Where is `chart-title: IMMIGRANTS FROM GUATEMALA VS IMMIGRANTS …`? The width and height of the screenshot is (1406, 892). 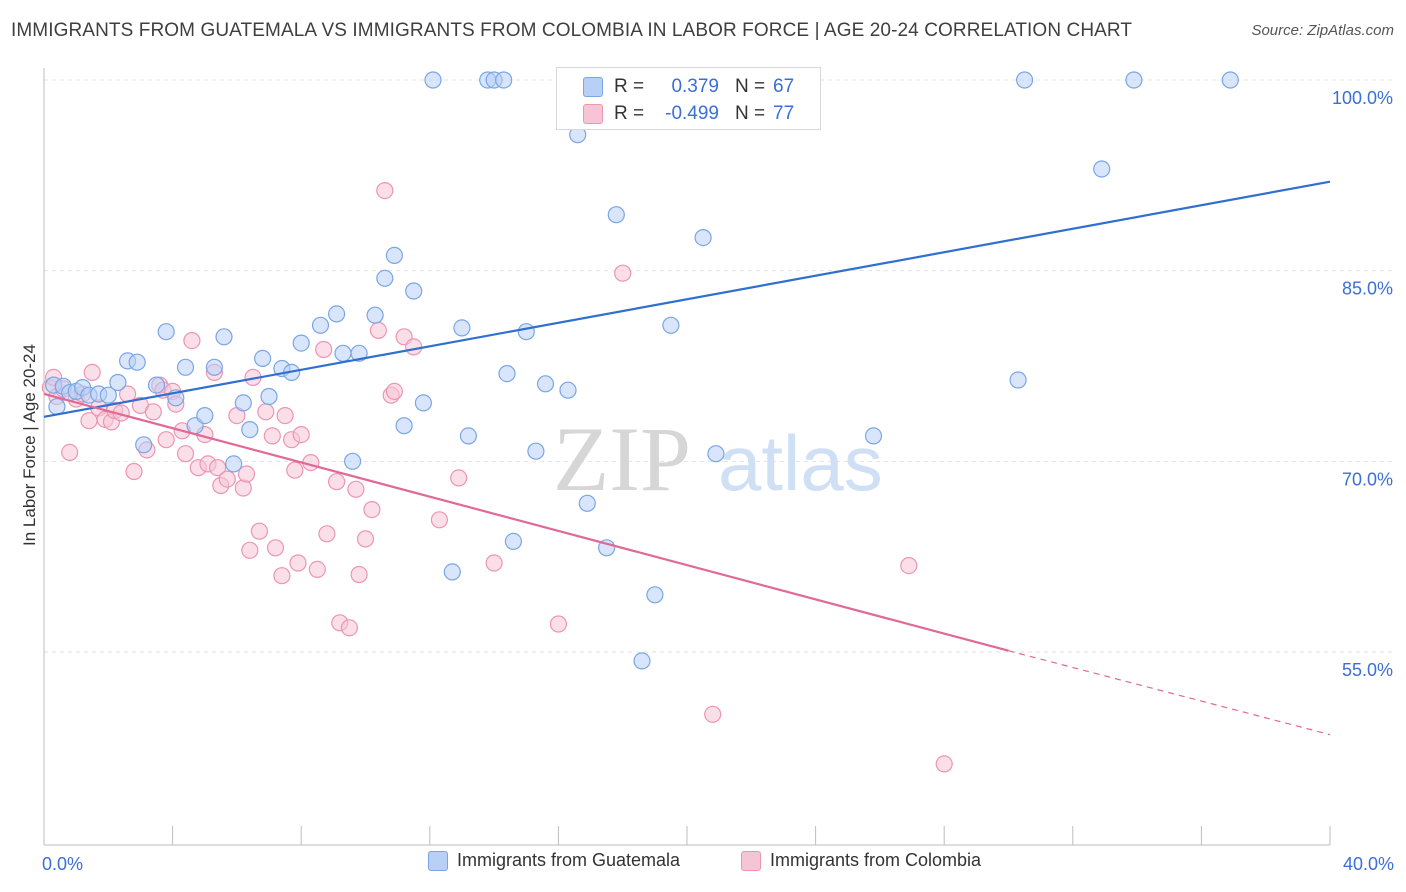 chart-title: IMMIGRANTS FROM GUATEMALA VS IMMIGRANTS … is located at coordinates (572, 30).